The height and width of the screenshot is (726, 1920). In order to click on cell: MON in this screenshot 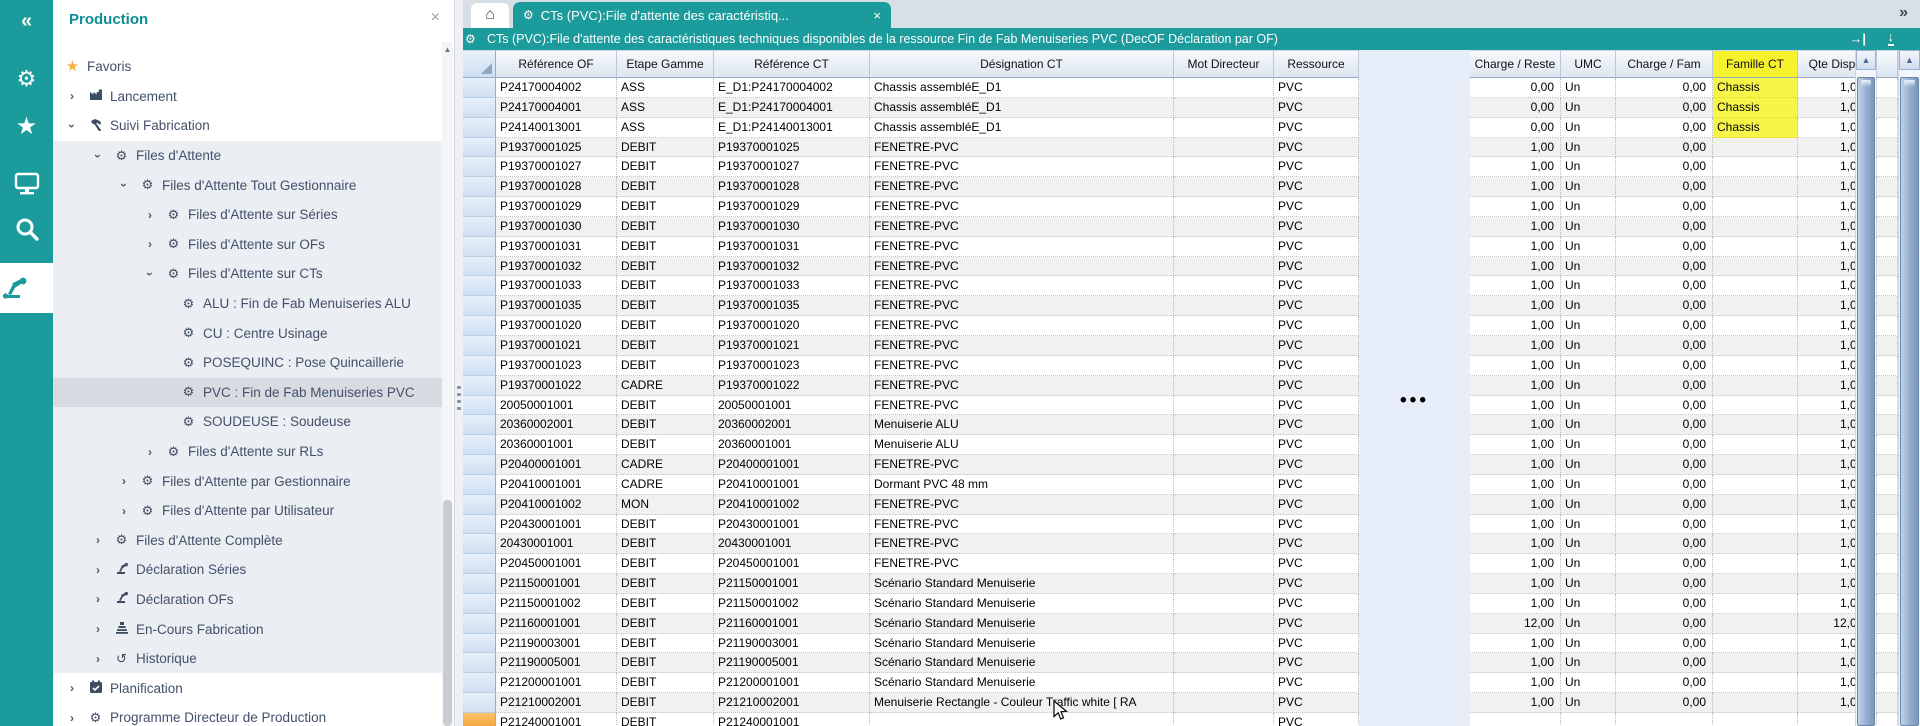, I will do `click(665, 504)`.